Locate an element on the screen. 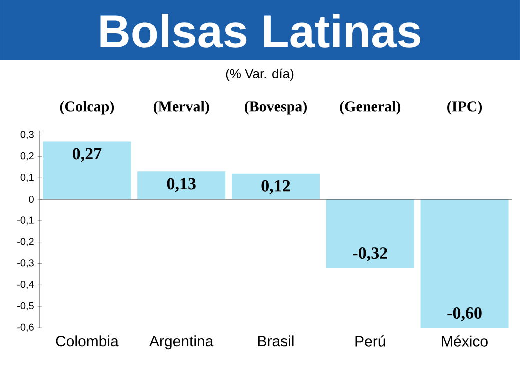  chart-title: Bolsas Latinas is located at coordinates (260, 31).